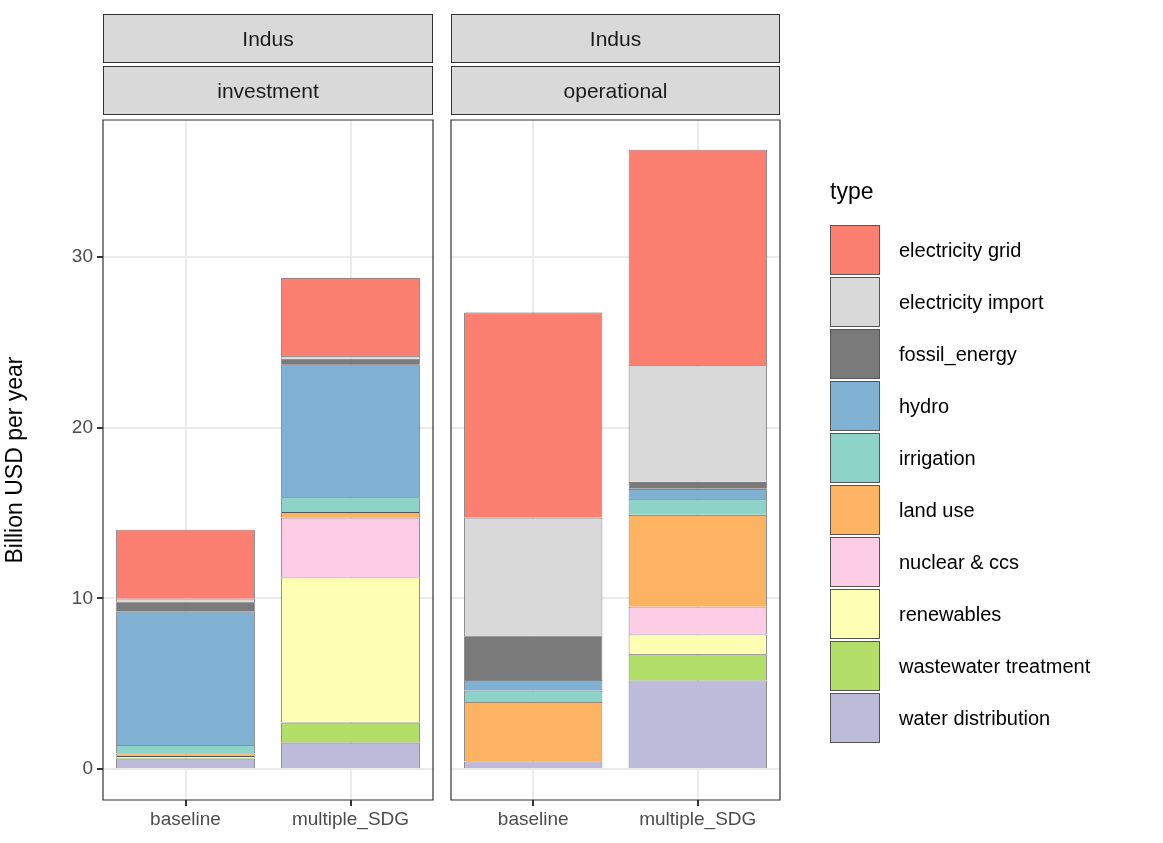 Image resolution: width=1163 pixels, height=843 pixels. I want to click on chart-subtitle: investment, so click(268, 90).